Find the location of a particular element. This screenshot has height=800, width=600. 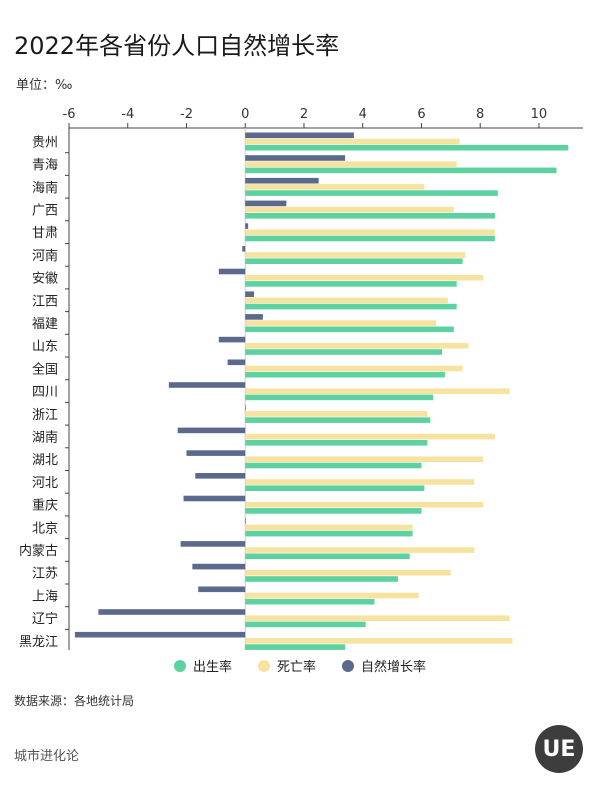

y-category-label: 甘肃 is located at coordinates (45, 233).